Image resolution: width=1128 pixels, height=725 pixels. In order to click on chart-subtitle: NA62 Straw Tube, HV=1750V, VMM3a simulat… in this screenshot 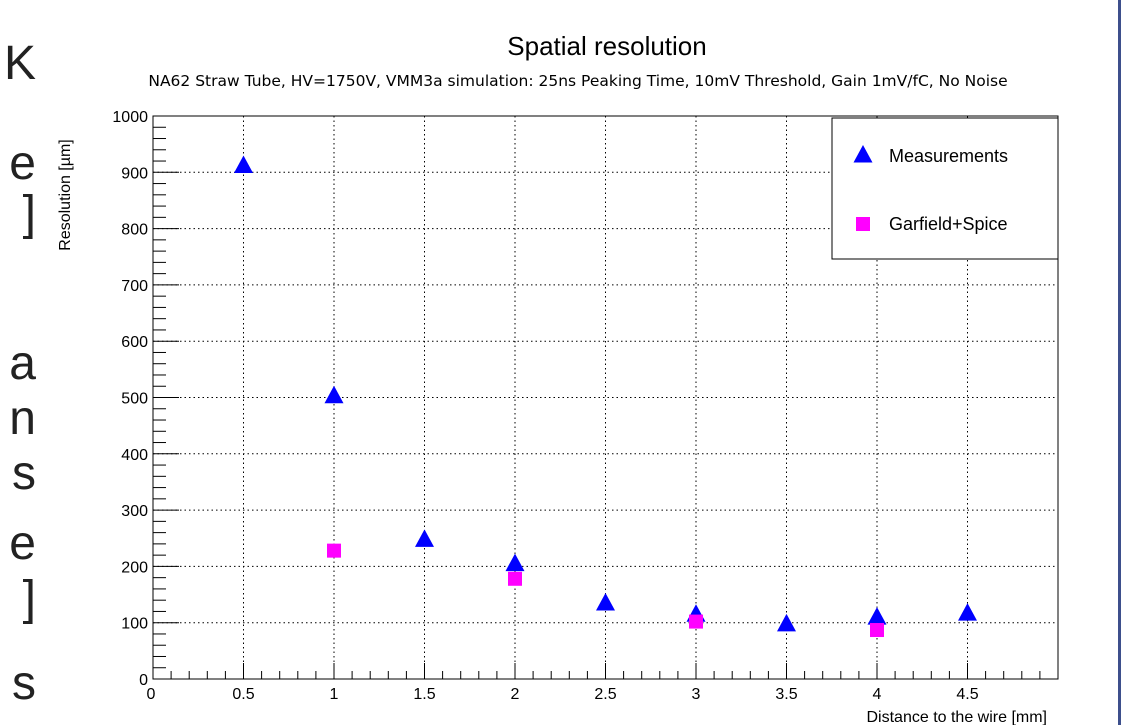, I will do `click(577, 81)`.